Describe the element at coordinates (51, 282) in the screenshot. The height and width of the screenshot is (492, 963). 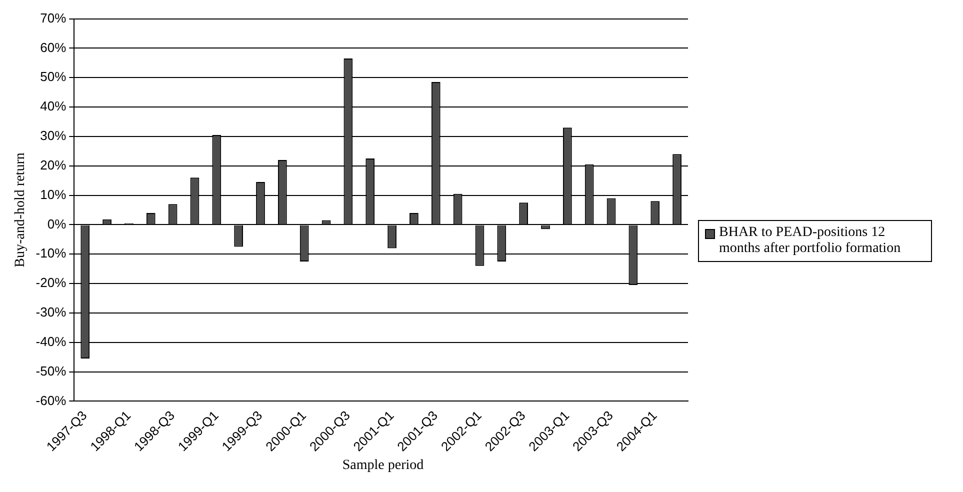
I see `y-tick-label: -20%` at that location.